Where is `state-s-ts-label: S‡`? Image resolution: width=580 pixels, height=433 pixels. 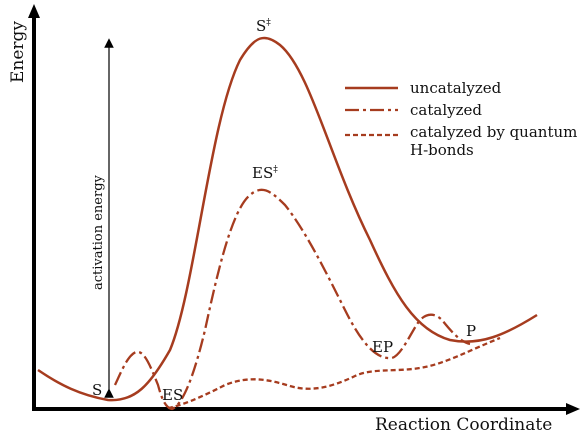
state-s-ts-label: S‡ is located at coordinates (263, 26).